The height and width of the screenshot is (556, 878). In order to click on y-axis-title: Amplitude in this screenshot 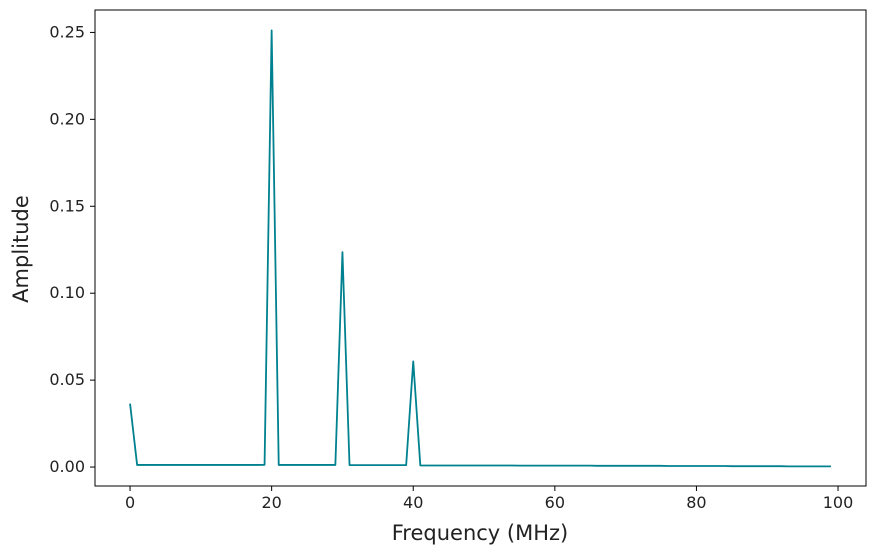, I will do `click(21, 249)`.